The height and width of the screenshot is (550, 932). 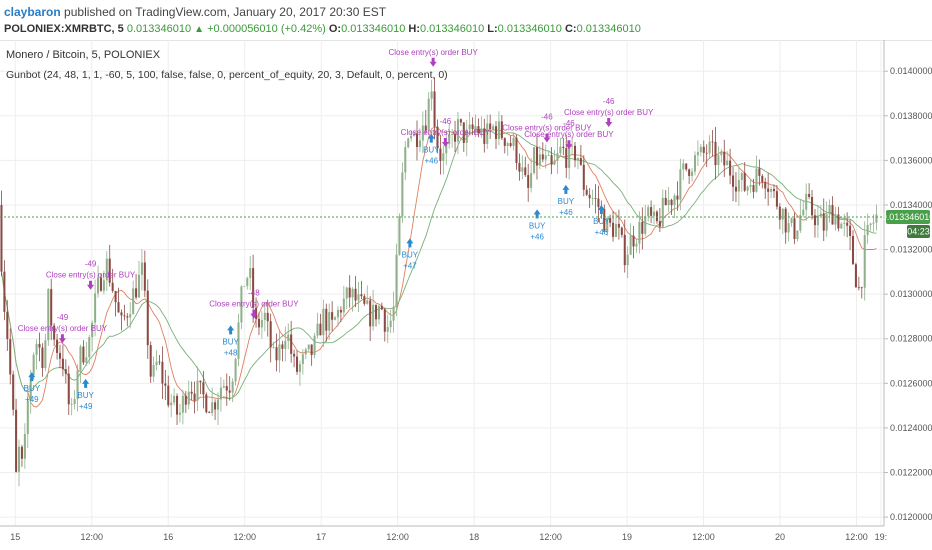 What do you see at coordinates (911, 517) in the screenshot?
I see `y-tick-label: 0.012000000` at bounding box center [911, 517].